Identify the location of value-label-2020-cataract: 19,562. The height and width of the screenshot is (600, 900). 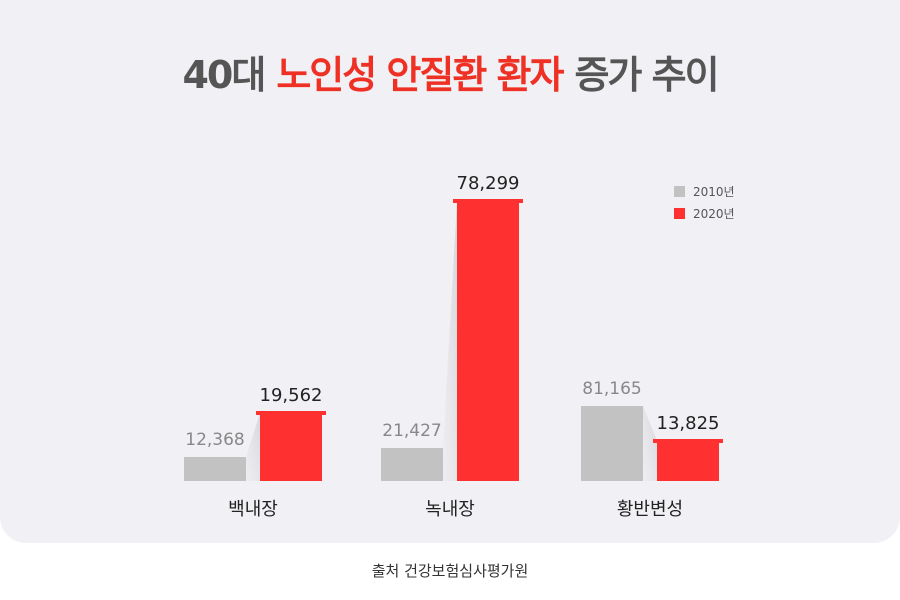
(291, 395).